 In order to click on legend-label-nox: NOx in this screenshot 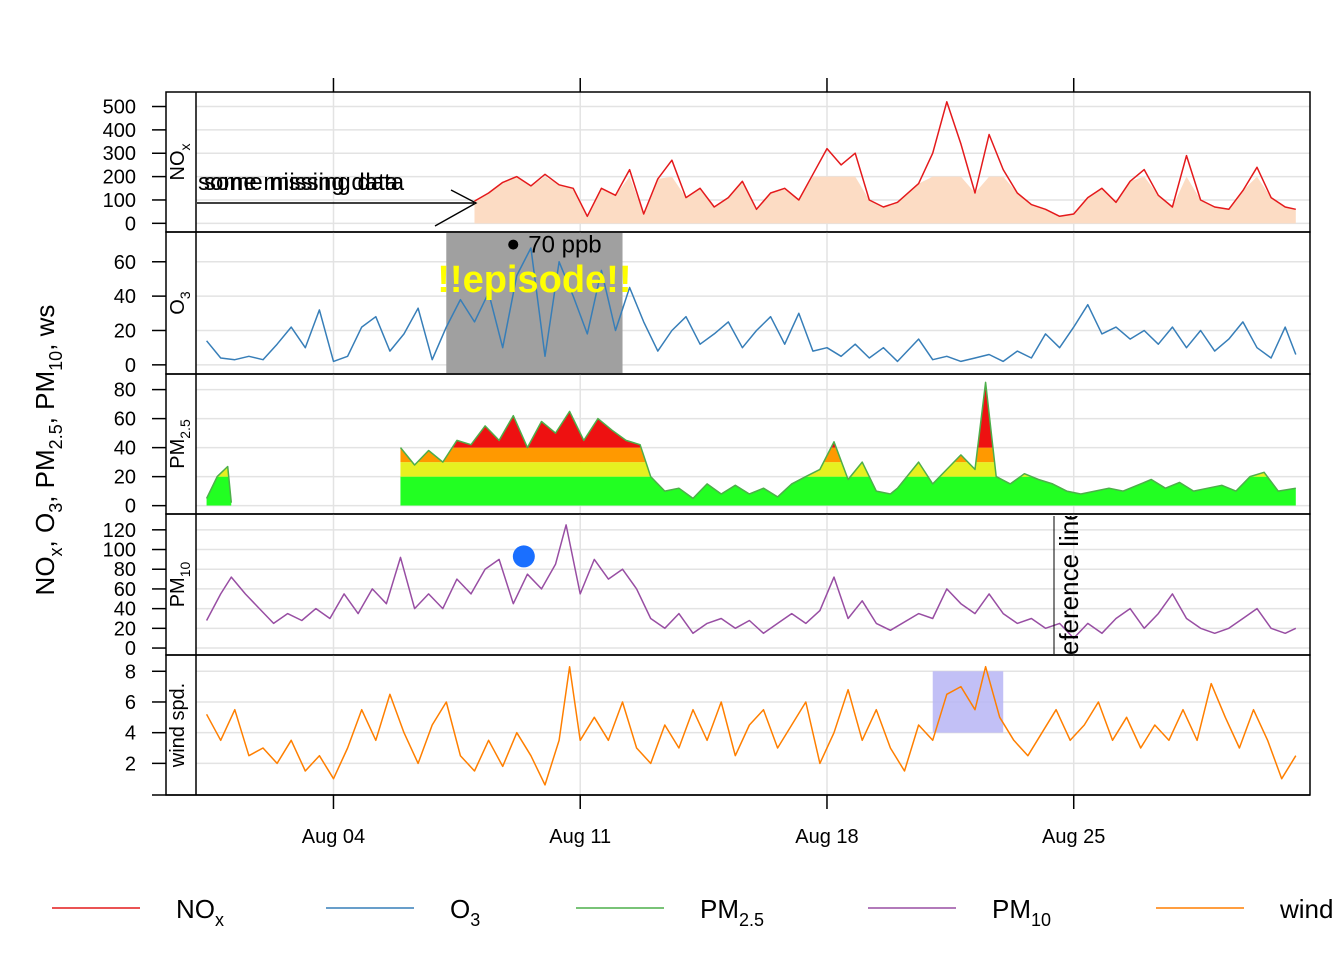, I will do `click(200, 912)`.